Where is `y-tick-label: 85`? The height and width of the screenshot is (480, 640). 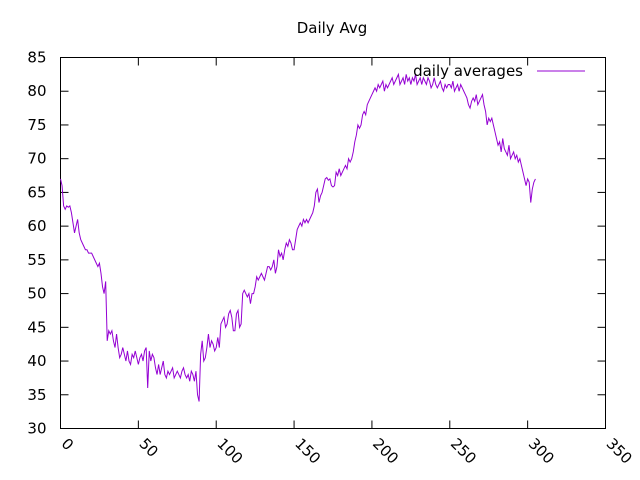 y-tick-label: 85 is located at coordinates (36, 58).